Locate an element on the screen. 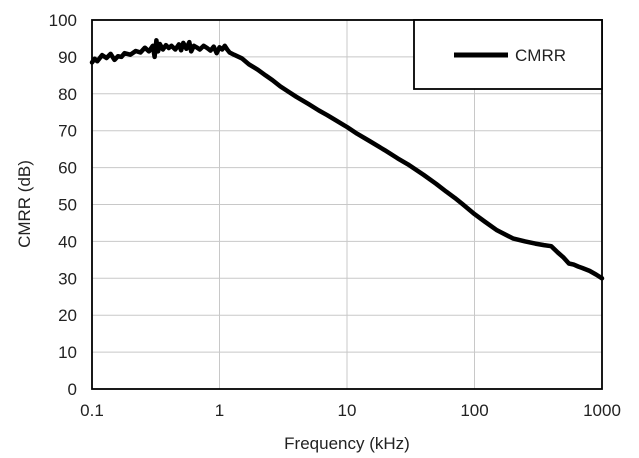 The width and height of the screenshot is (639, 458). legend-label: CMRR is located at coordinates (540, 55).